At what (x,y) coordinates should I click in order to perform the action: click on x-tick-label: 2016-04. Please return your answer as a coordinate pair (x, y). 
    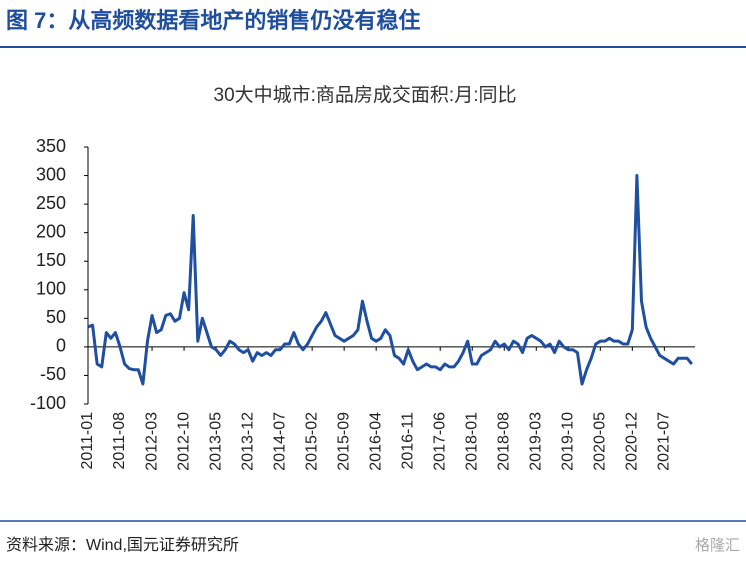
    Looking at the image, I should click on (375, 441).